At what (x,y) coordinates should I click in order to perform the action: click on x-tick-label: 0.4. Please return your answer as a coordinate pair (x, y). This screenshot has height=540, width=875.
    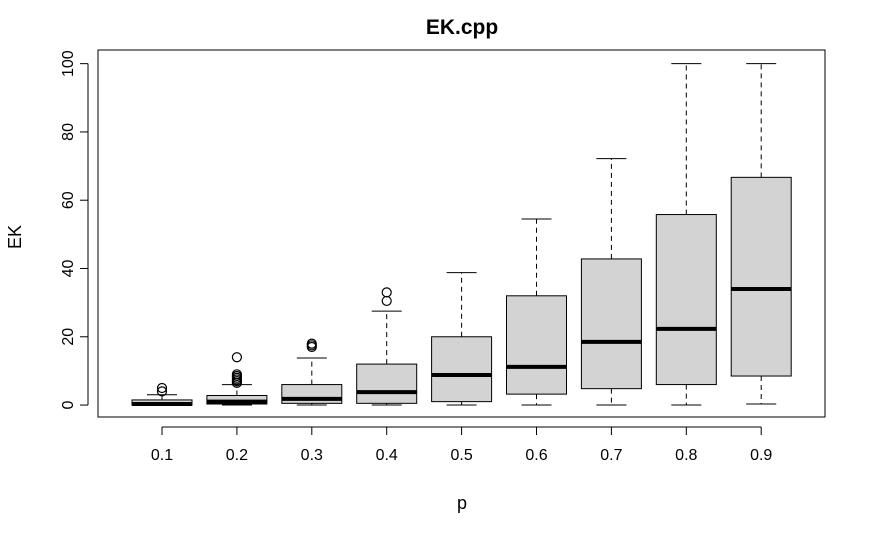
    Looking at the image, I should click on (387, 455).